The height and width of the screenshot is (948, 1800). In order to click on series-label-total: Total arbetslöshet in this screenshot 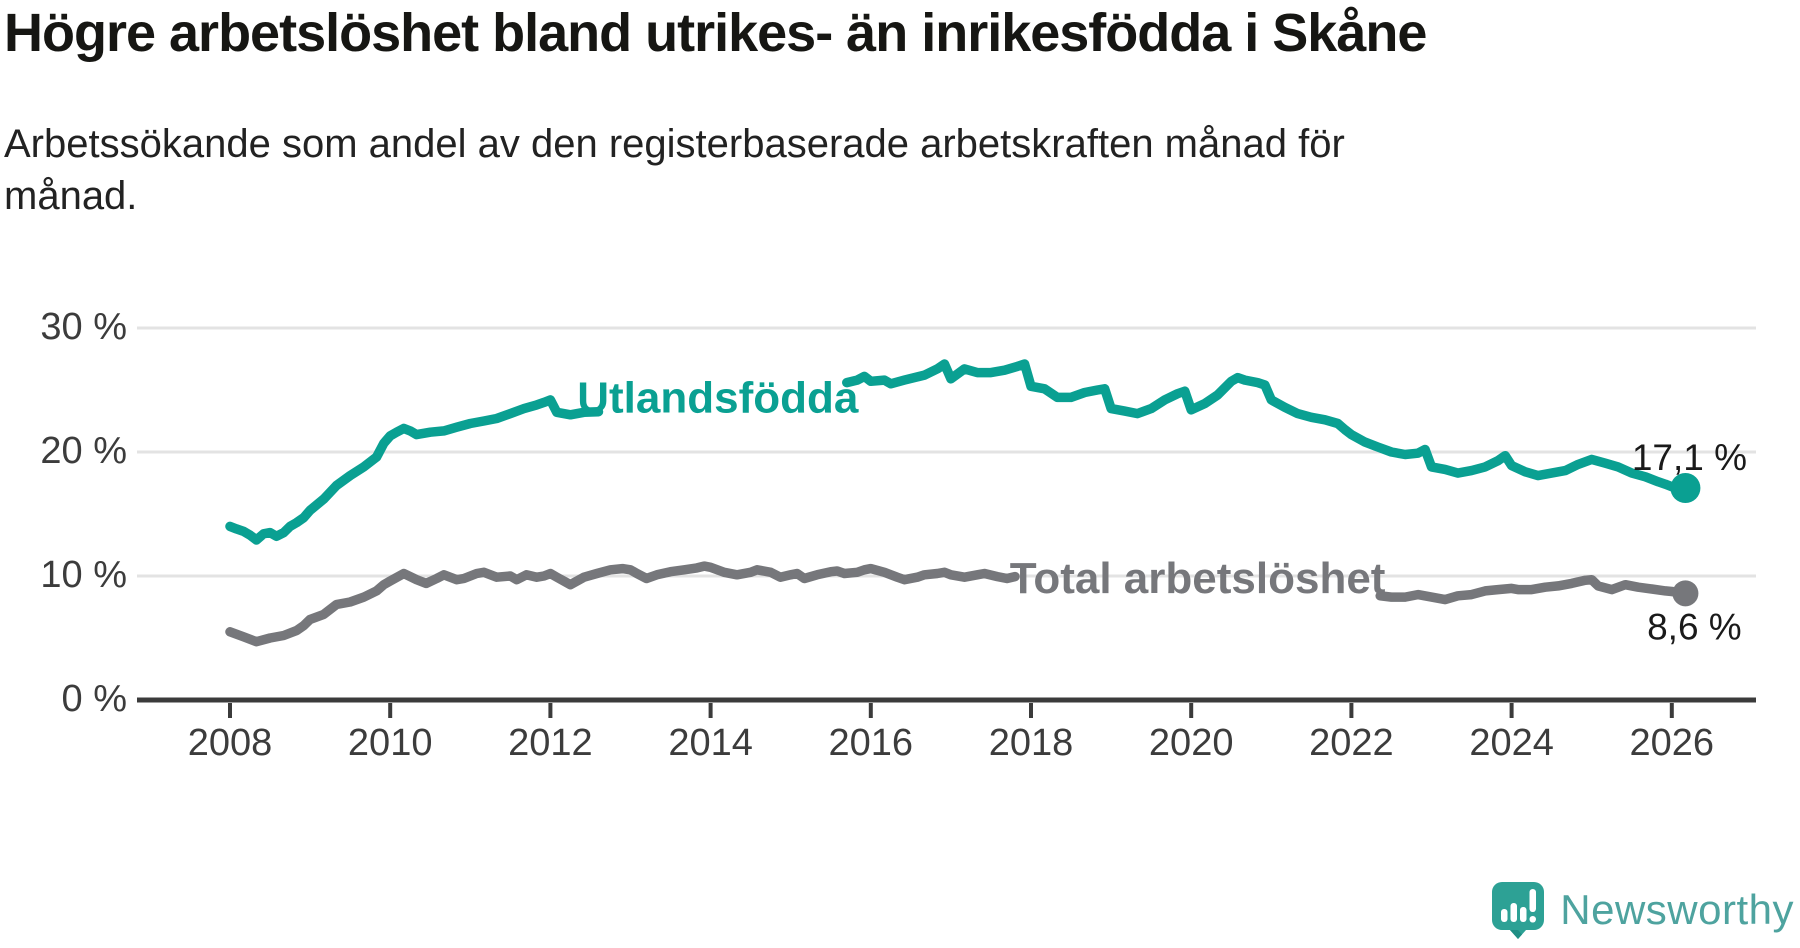, I will do `click(1198, 578)`.